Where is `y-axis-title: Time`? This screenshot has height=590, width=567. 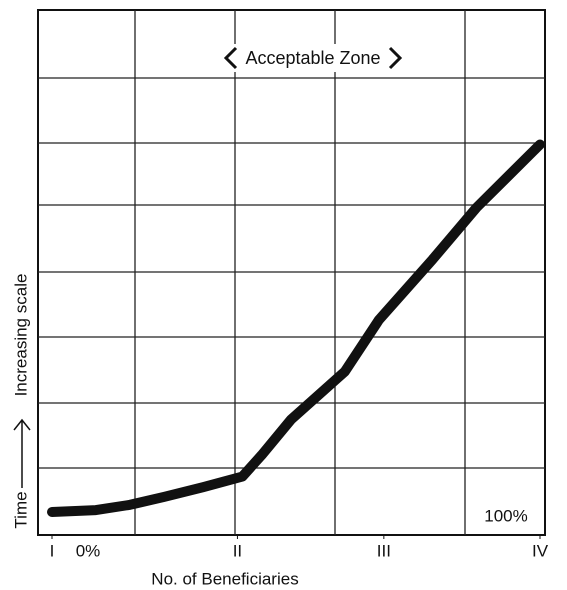
y-axis-title: Time is located at coordinates (20, 509).